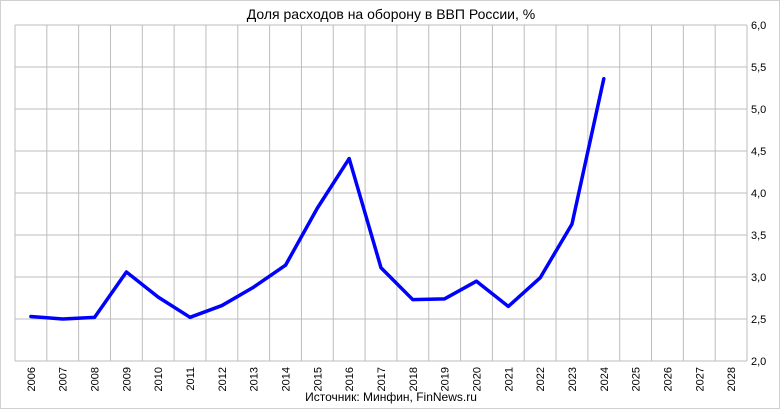 The height and width of the screenshot is (410, 780). Describe the element at coordinates (255, 379) in the screenshot. I see `x-tick-label: 2013` at that location.